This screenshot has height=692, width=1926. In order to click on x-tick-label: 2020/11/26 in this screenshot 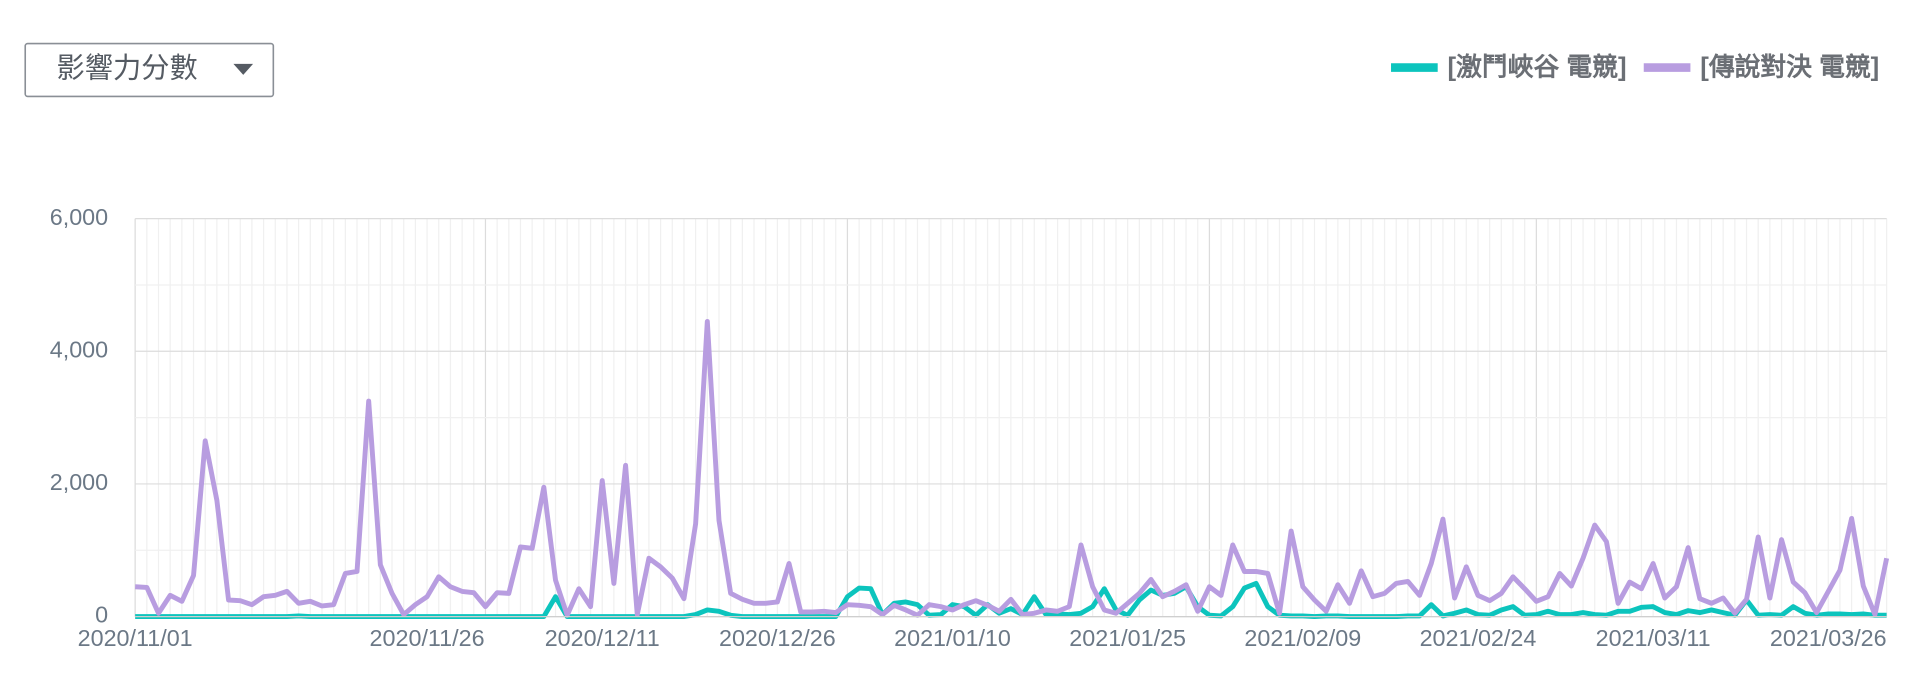, I will do `click(427, 638)`.